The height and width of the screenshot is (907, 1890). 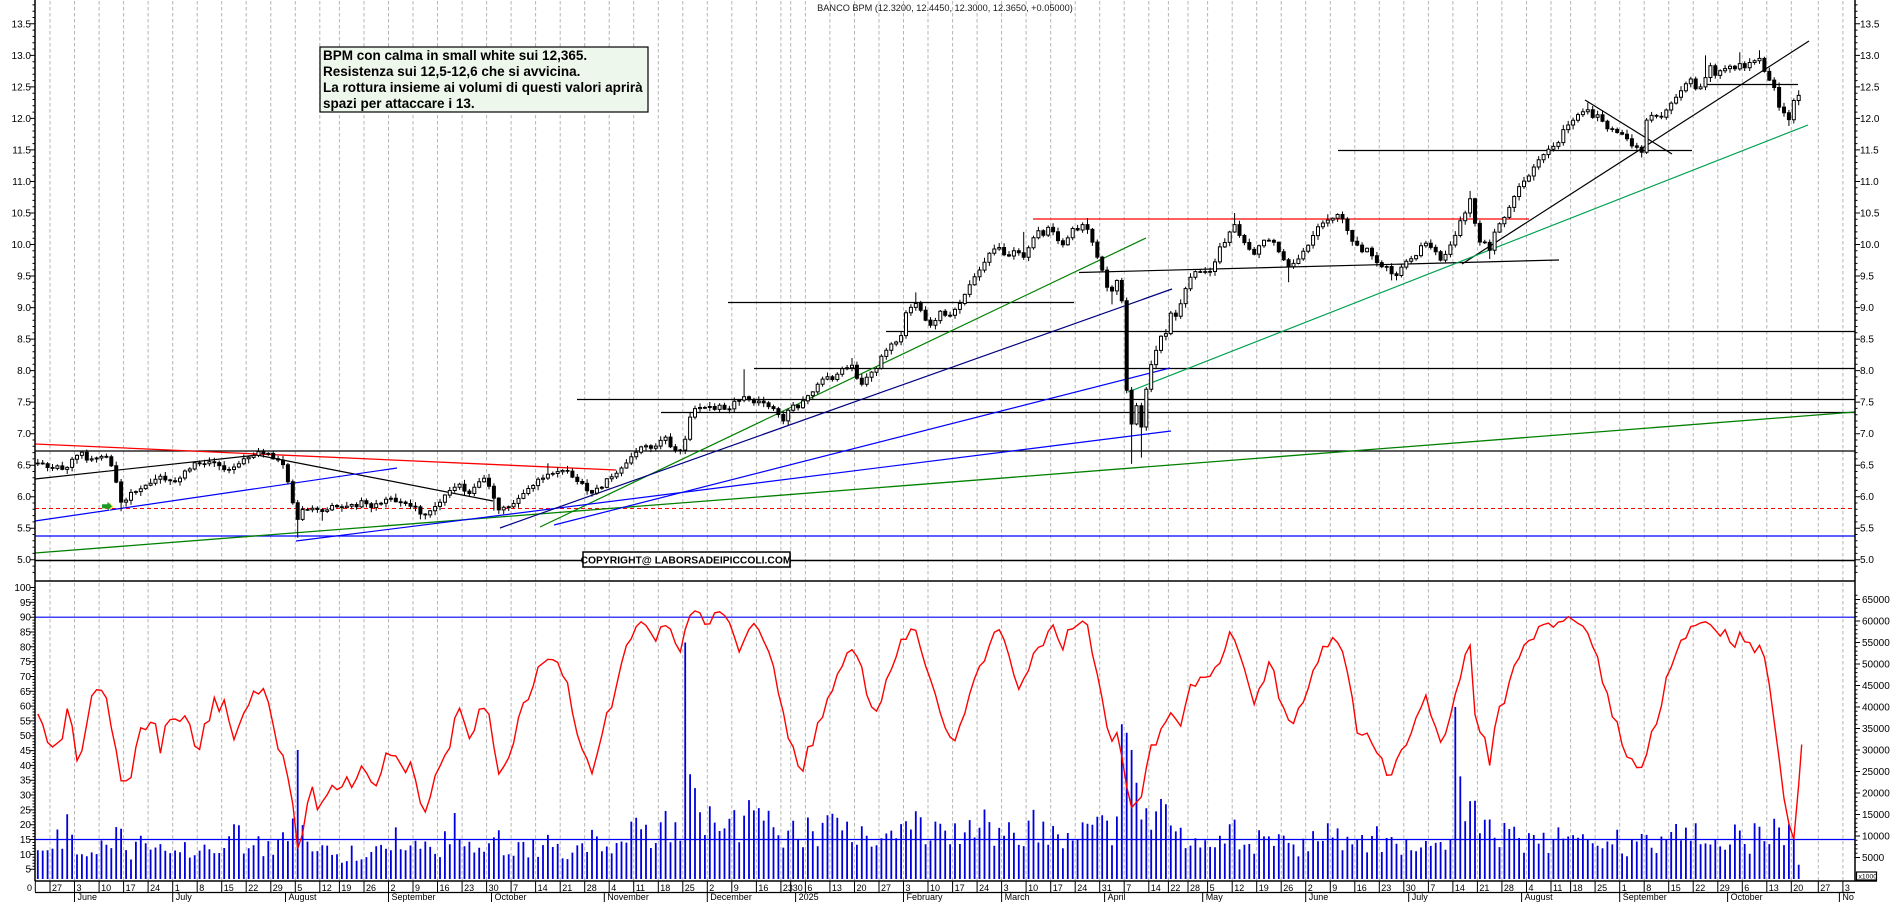 What do you see at coordinates (1868, 877) in the screenshot?
I see `svg-text: x1000` at bounding box center [1868, 877].